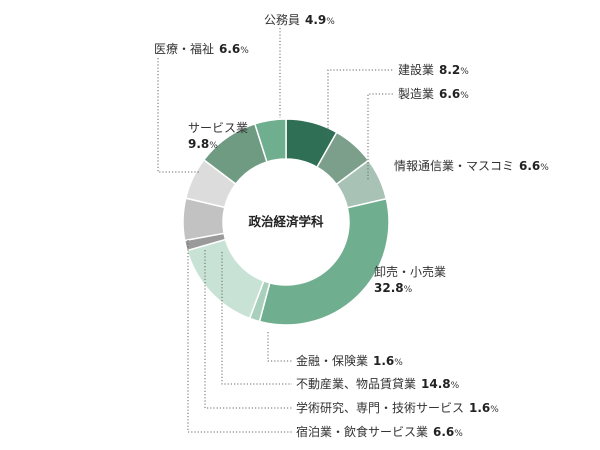 This screenshot has height=450, width=600. I want to click on slice-label-2: 情報通信業・マスコミ 6.6%, so click(471, 166).